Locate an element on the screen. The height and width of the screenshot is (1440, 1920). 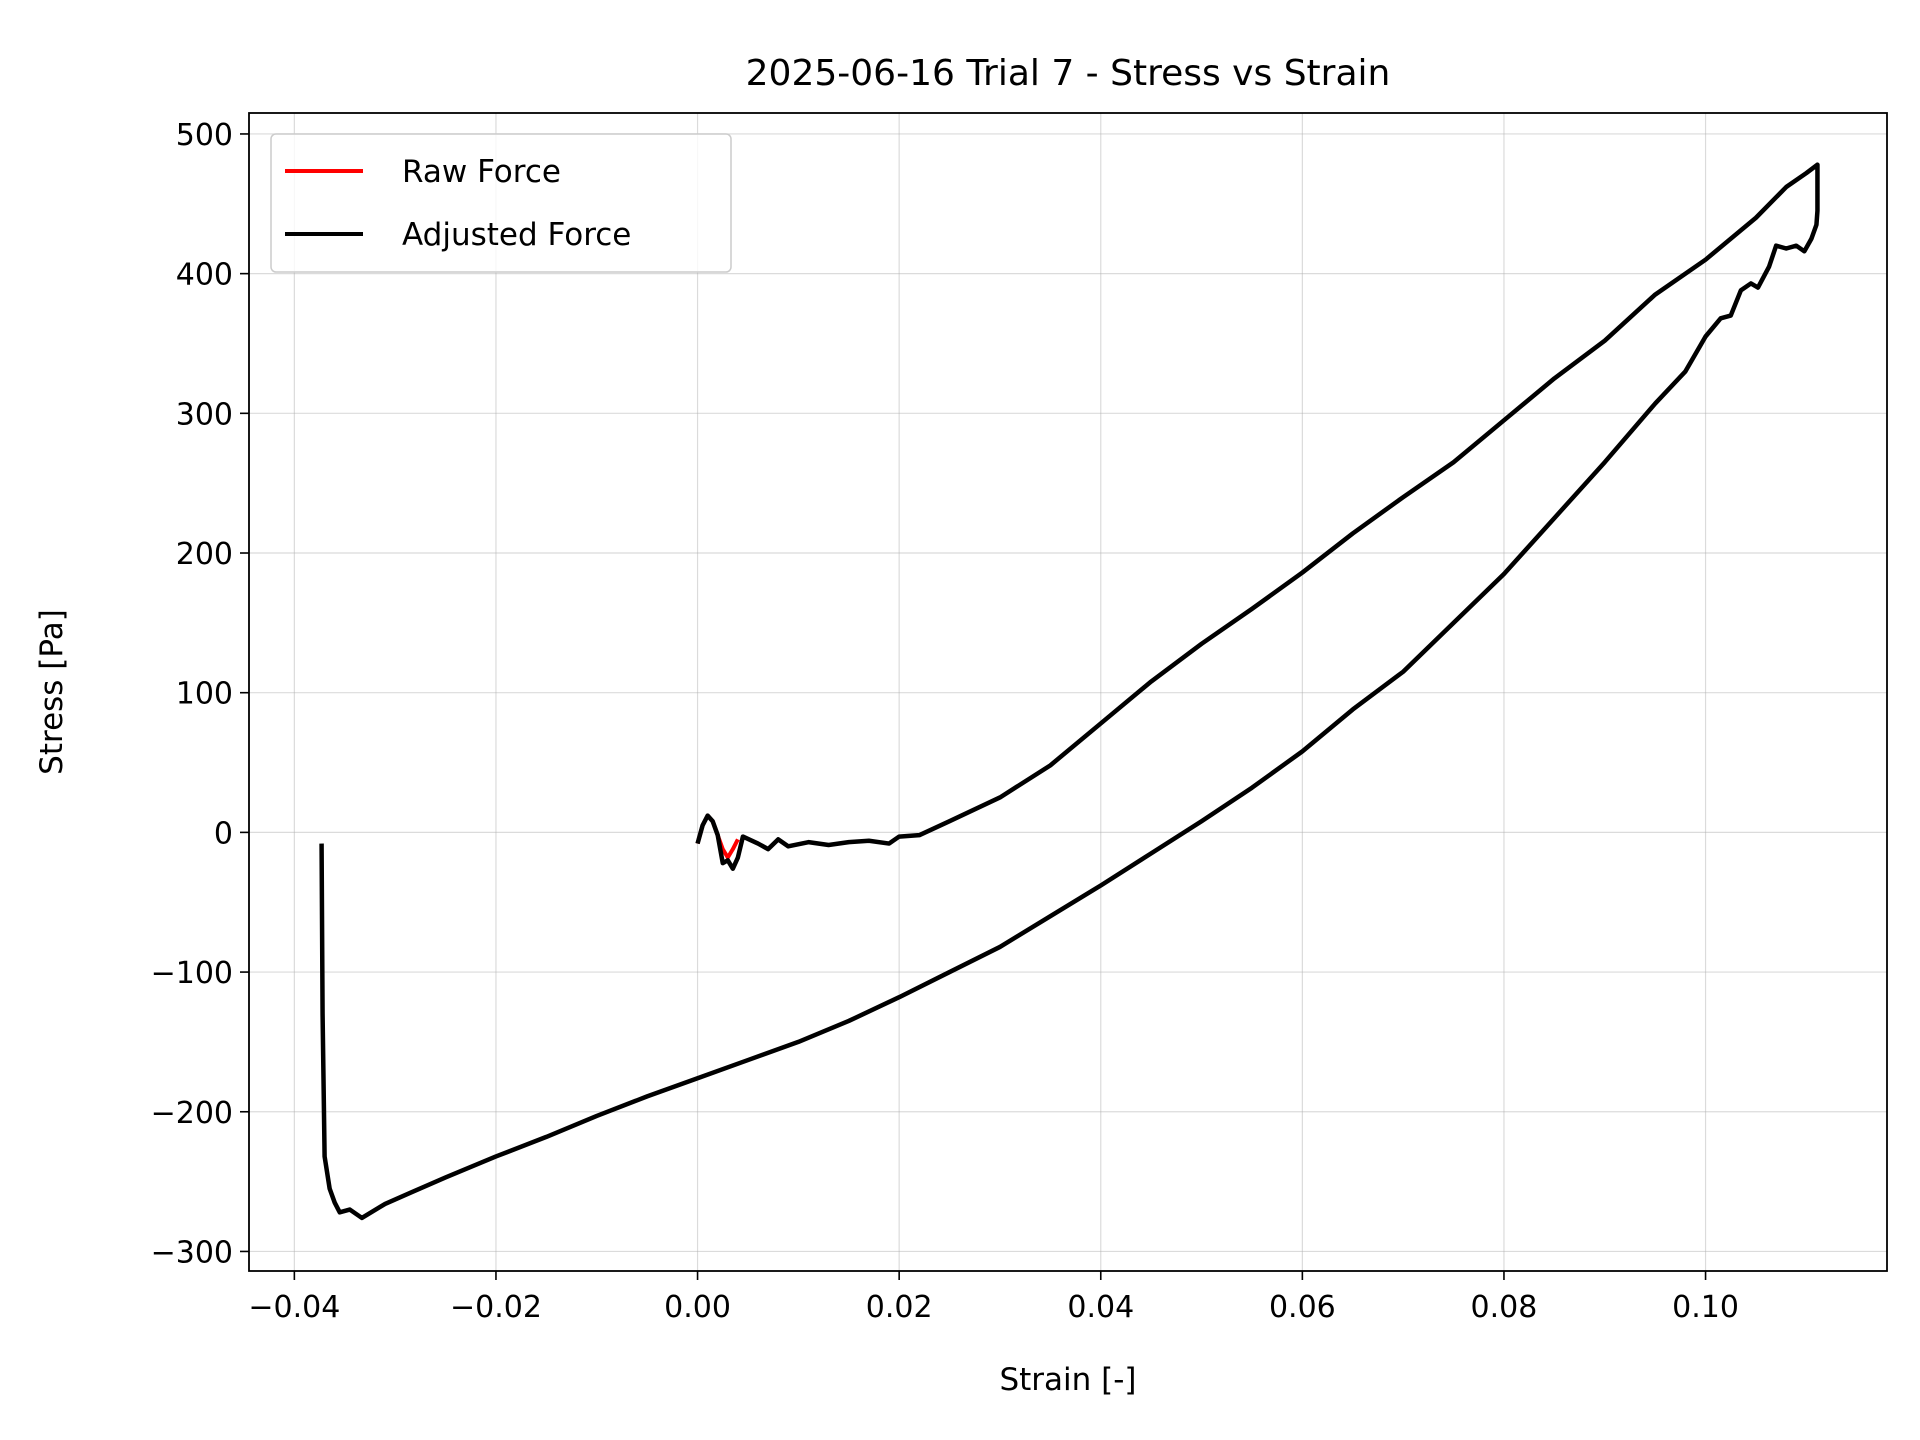
x-tick-label: 0.08 is located at coordinates (1504, 1307).